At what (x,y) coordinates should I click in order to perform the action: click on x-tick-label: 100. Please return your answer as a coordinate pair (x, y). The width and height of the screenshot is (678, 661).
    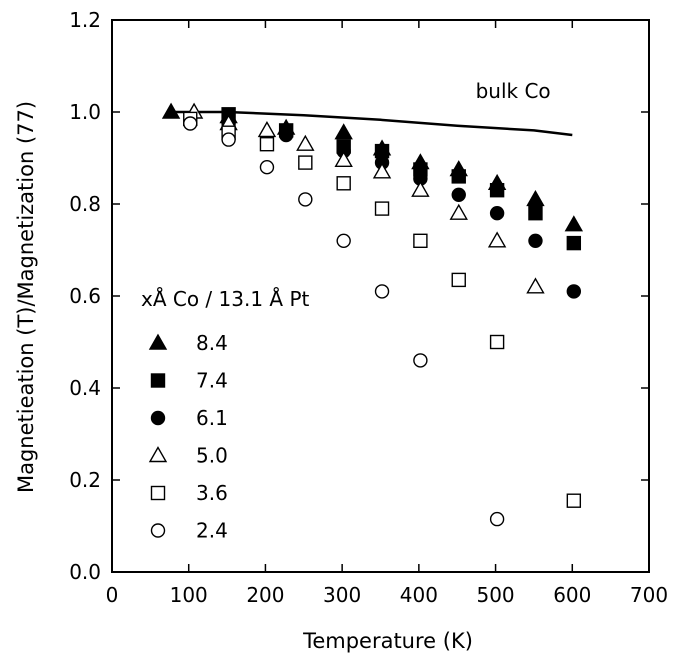
    Looking at the image, I should click on (189, 595).